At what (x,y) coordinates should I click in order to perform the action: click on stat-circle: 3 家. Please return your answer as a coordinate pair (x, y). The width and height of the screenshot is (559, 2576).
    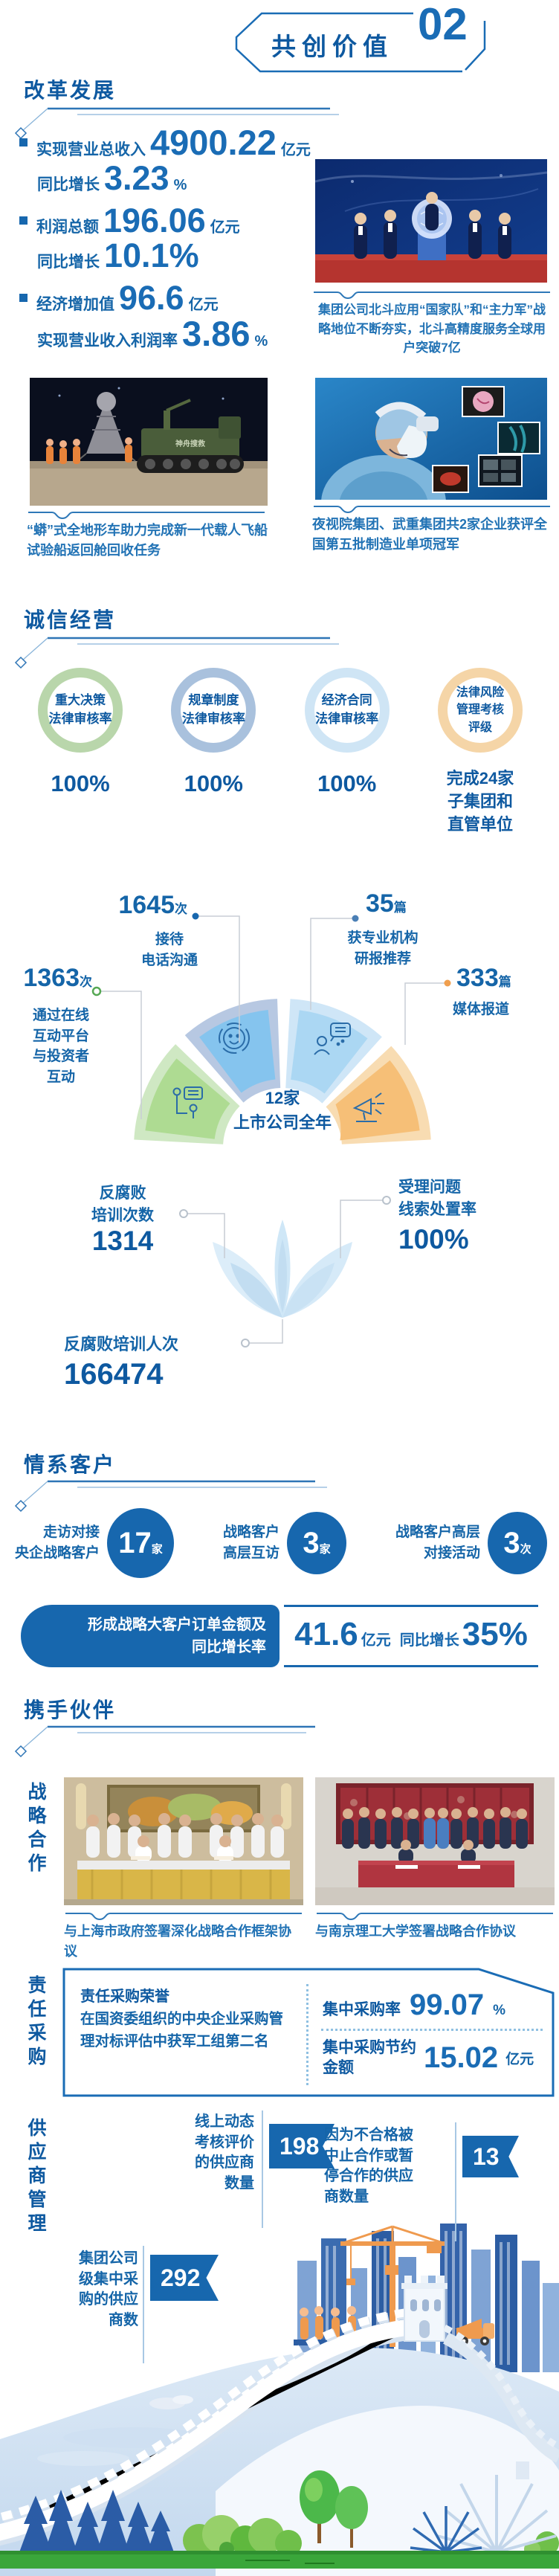
    Looking at the image, I should click on (316, 1543).